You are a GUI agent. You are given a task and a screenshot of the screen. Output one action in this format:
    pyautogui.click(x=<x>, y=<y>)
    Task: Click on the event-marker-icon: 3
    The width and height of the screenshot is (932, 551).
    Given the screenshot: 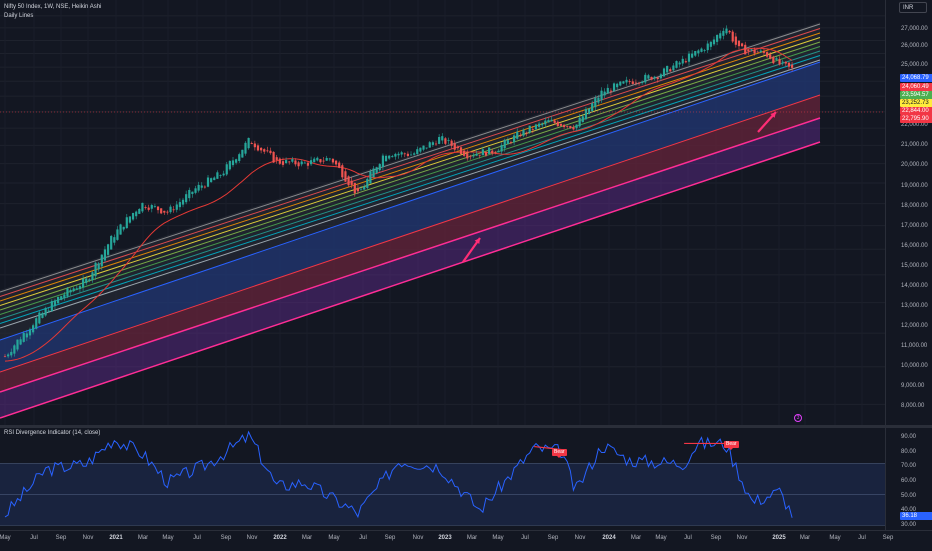 What is the action you would take?
    pyautogui.click(x=798, y=418)
    